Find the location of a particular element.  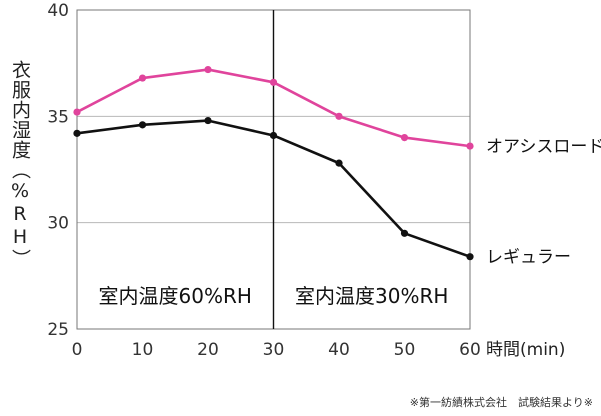

region-label: 室内温度60%RH is located at coordinates (175, 296).